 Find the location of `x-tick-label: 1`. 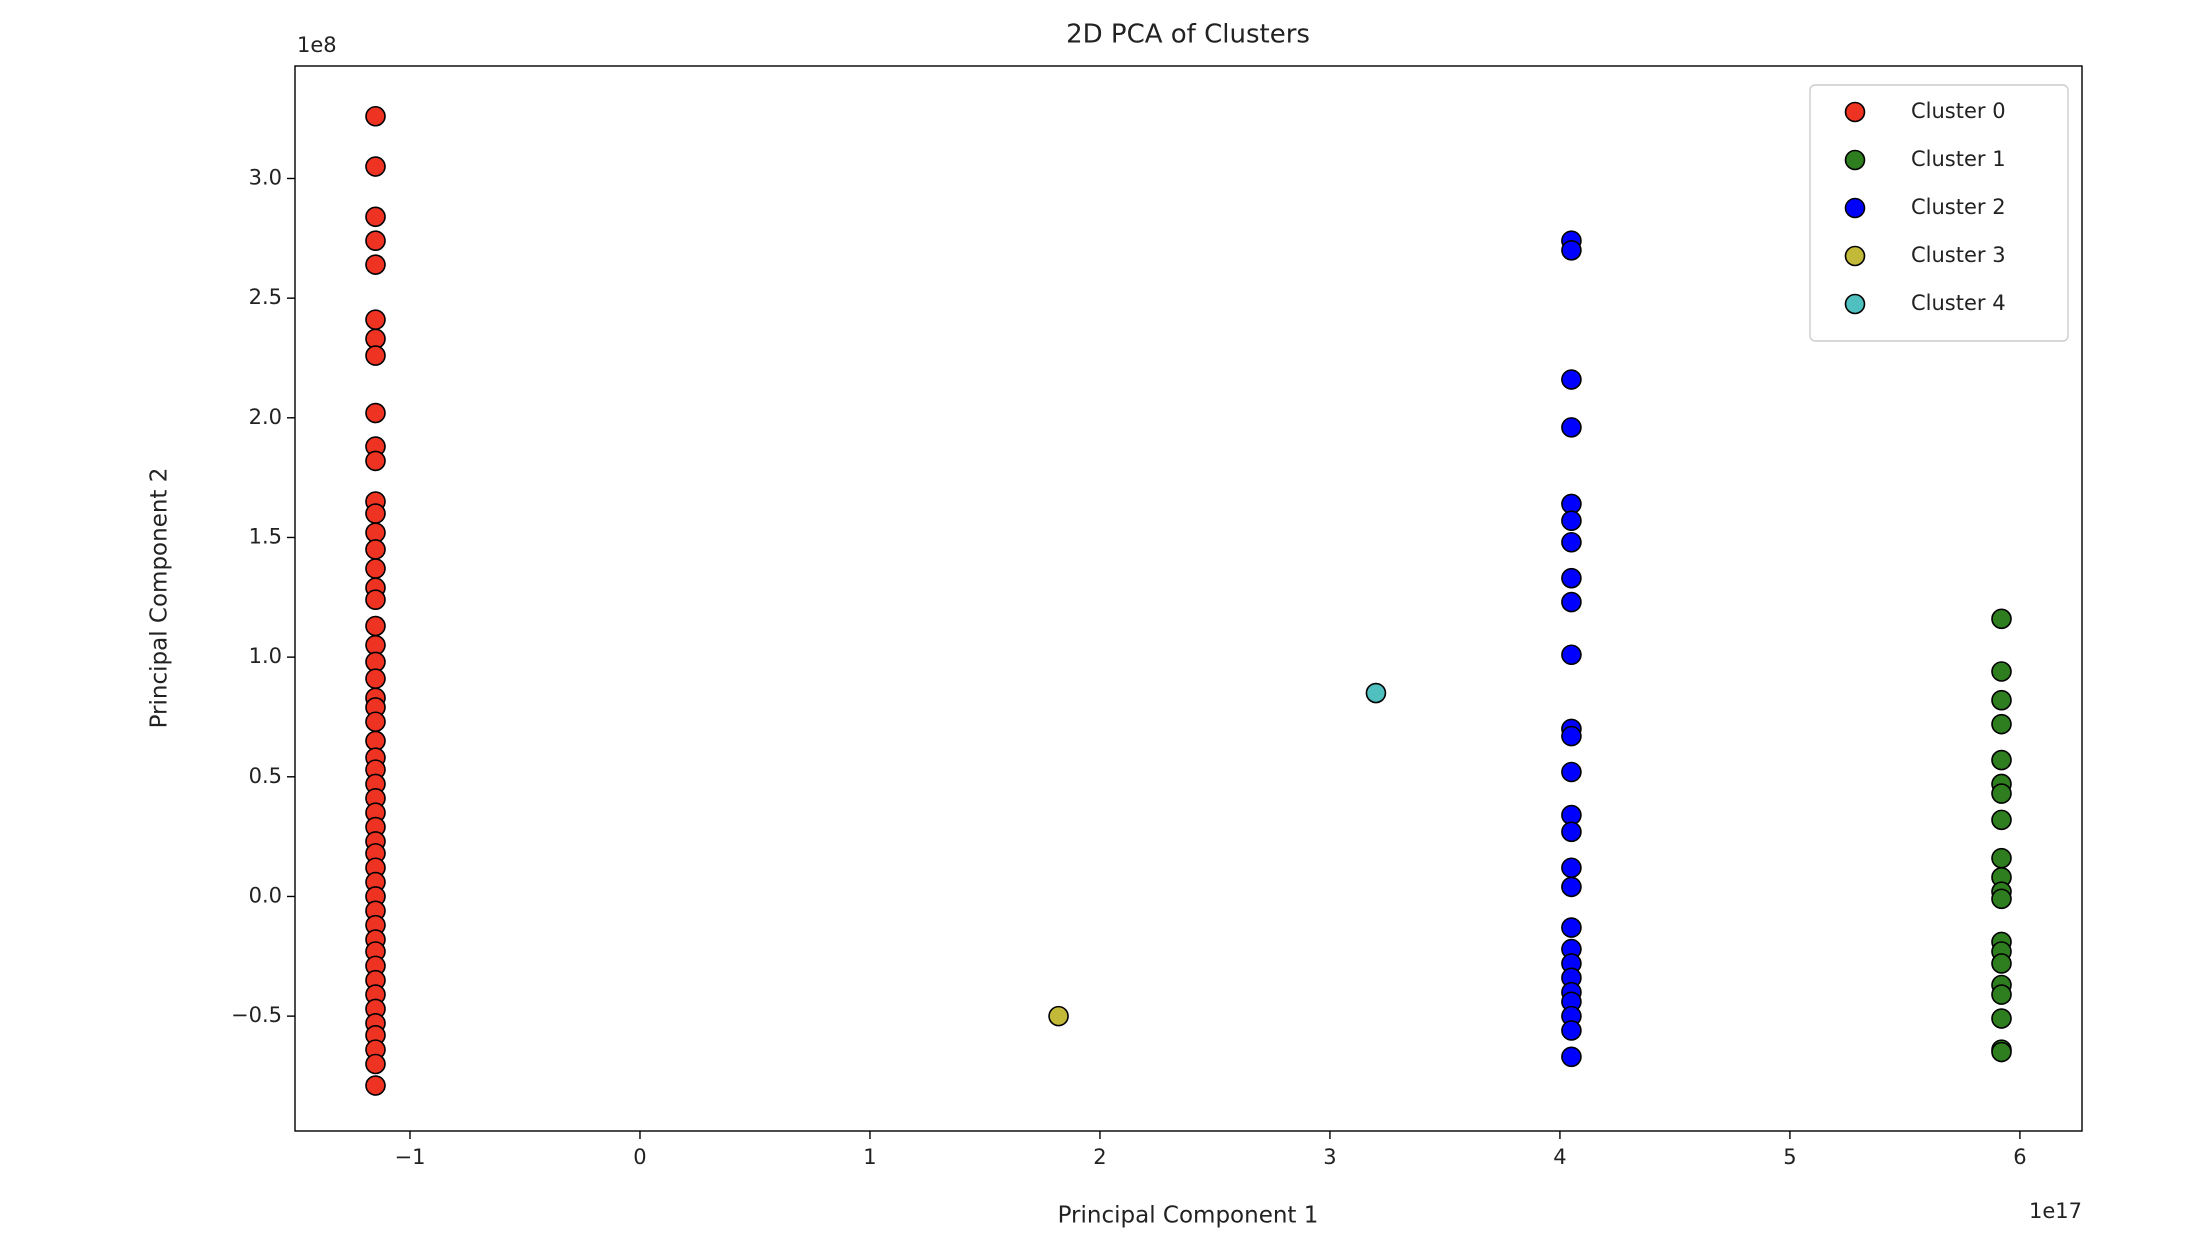

x-tick-label: 1 is located at coordinates (869, 1157).